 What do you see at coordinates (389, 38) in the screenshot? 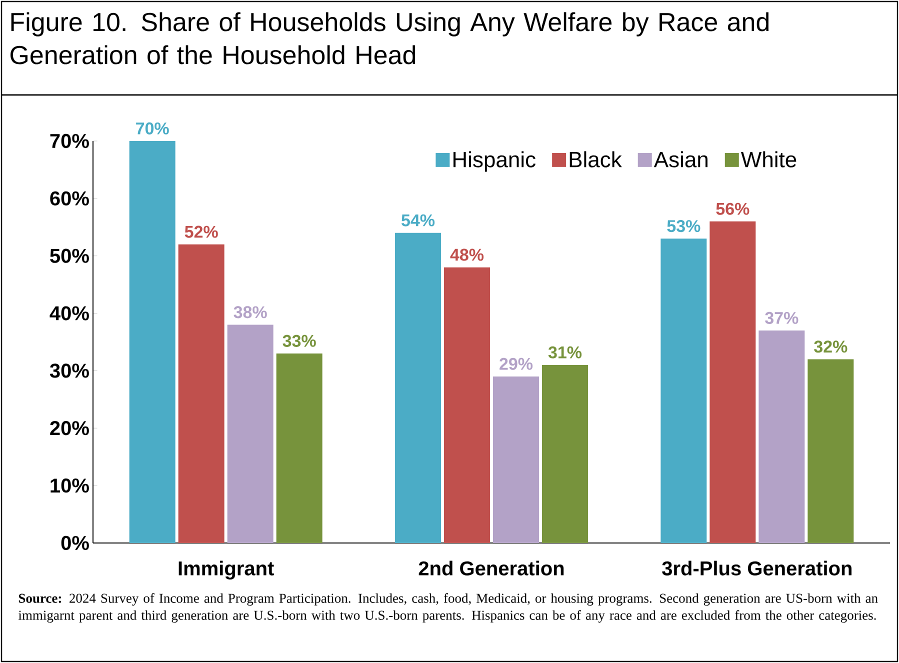
I see `chart-title: Figure 10. Share of Households Using Any Welfare by Race and Generation of the Household Head` at bounding box center [389, 38].